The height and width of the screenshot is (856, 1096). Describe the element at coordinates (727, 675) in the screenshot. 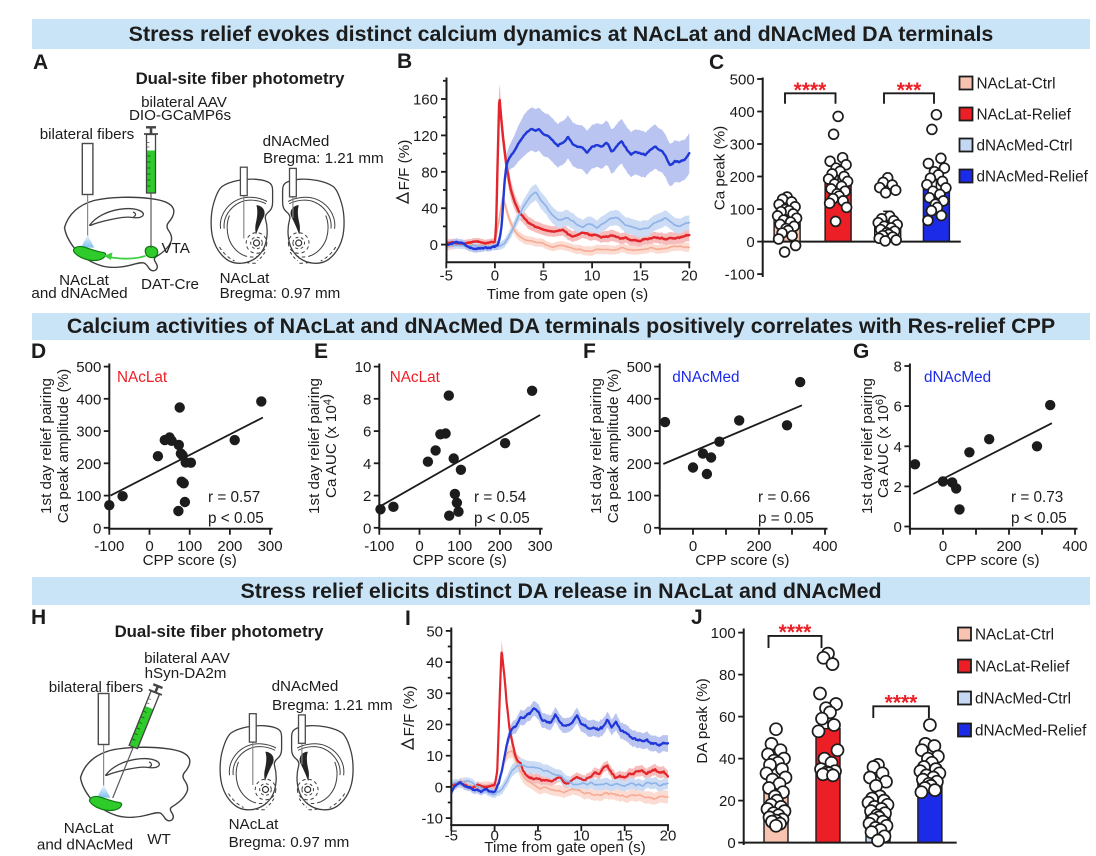

I see `svg-text: 80` at that location.